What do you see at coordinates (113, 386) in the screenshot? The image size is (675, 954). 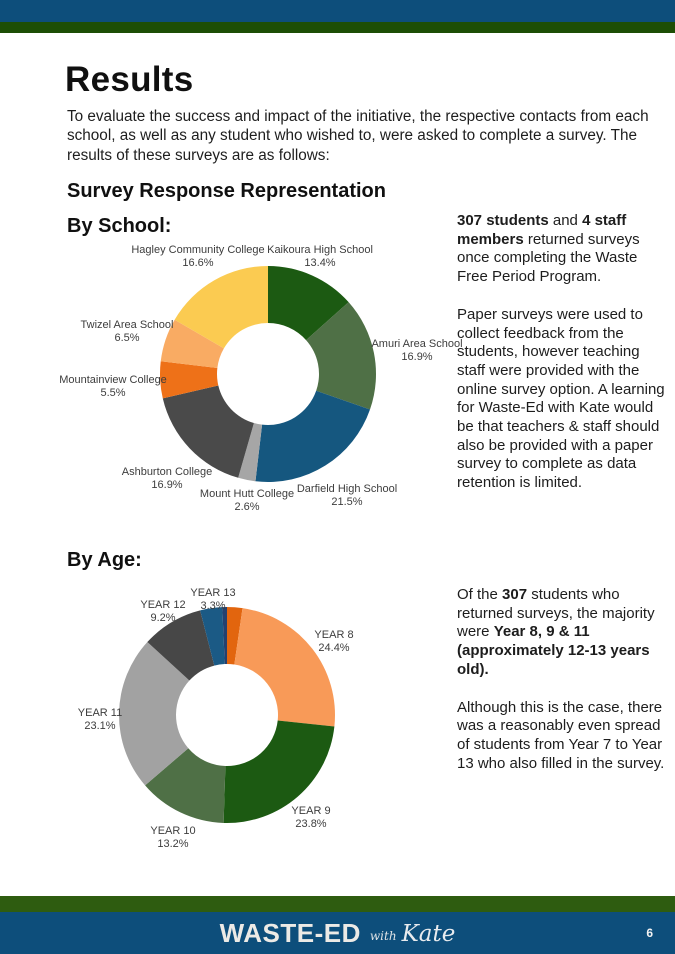 I see `chart-label-mountainview-college: Mountainview College 5.5%` at bounding box center [113, 386].